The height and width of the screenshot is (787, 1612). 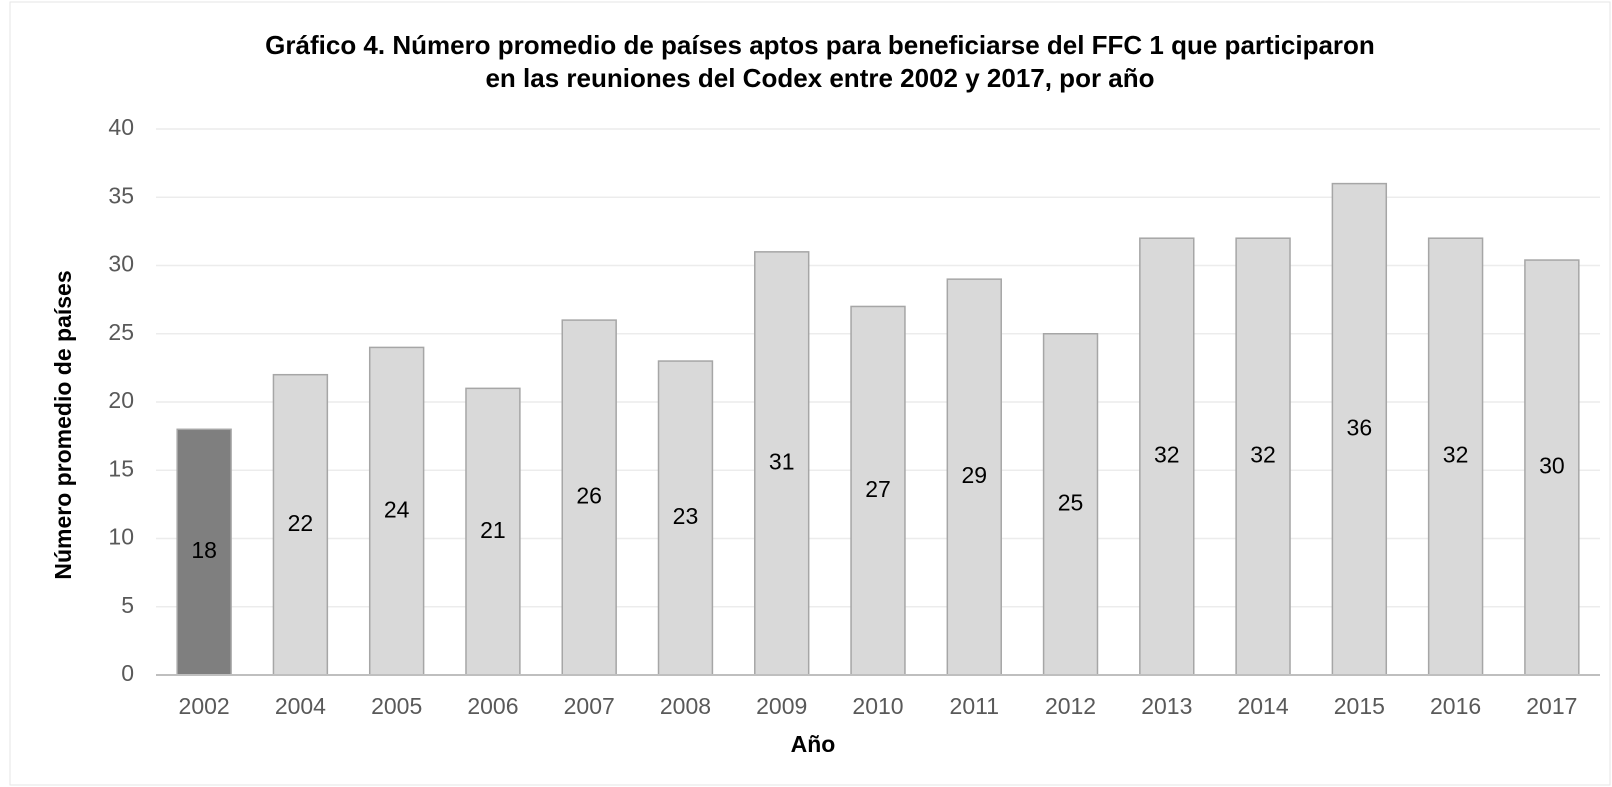 I want to click on data-label: 26, so click(x=589, y=496).